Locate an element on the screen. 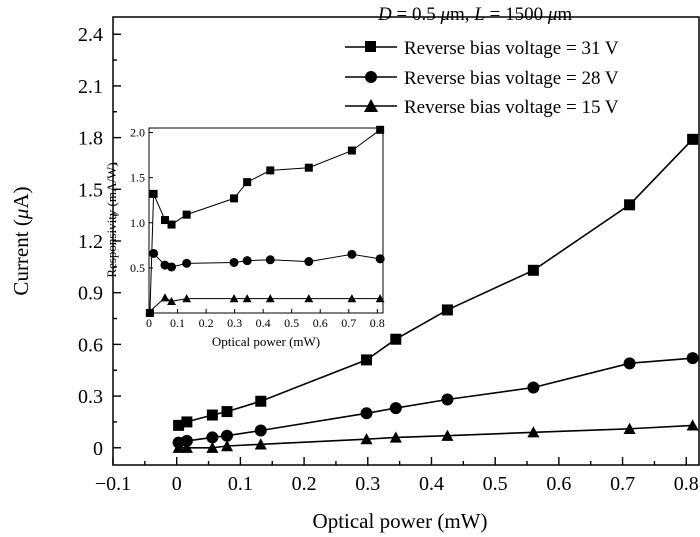 The width and height of the screenshot is (700, 537). main-y-tick-label: 0.3 is located at coordinates (90, 397).